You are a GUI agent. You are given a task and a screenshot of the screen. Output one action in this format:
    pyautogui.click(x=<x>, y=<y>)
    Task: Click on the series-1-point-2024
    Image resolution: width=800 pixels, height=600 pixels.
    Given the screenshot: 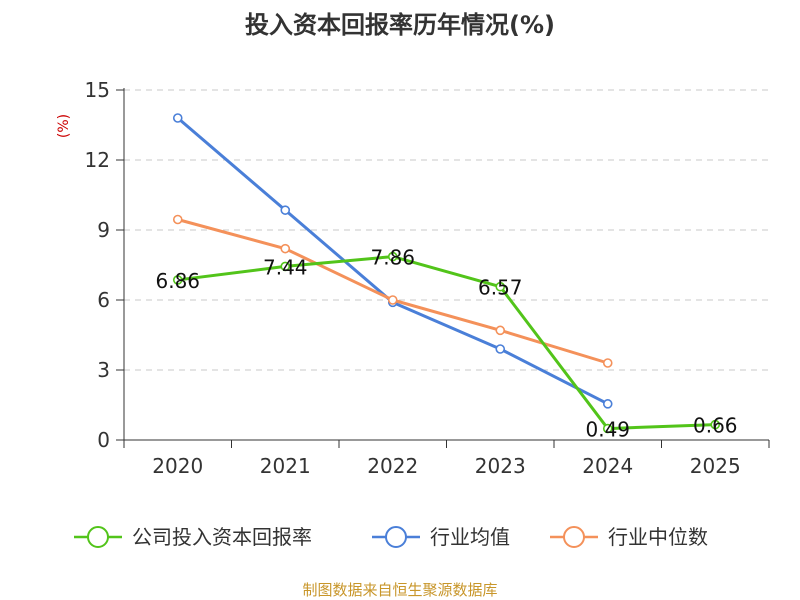 What is the action you would take?
    pyautogui.click(x=607, y=404)
    